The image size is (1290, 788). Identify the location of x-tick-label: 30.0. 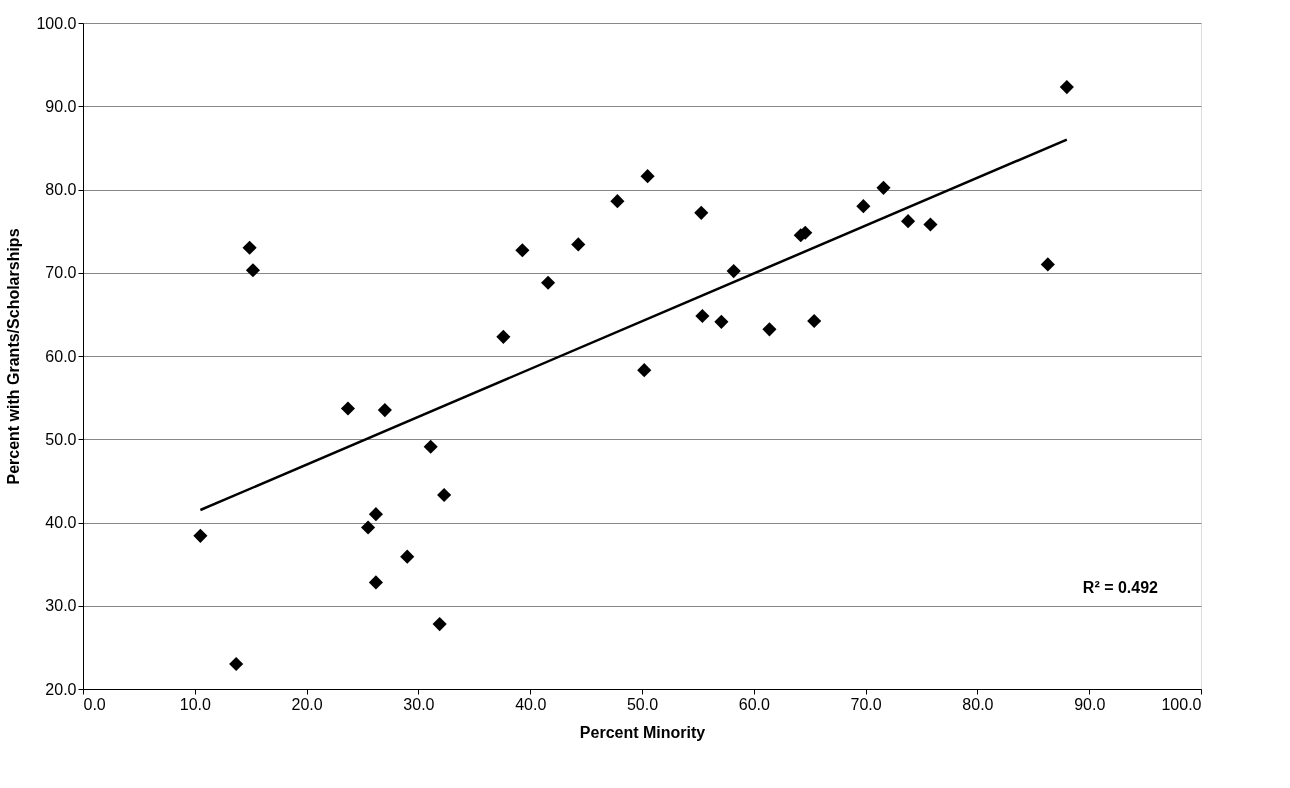
(419, 704).